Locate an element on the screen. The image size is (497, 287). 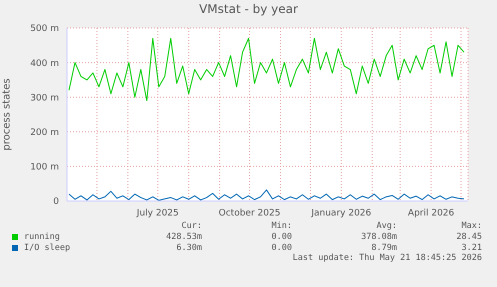
x-tick-label: July 2025 is located at coordinates (157, 213).